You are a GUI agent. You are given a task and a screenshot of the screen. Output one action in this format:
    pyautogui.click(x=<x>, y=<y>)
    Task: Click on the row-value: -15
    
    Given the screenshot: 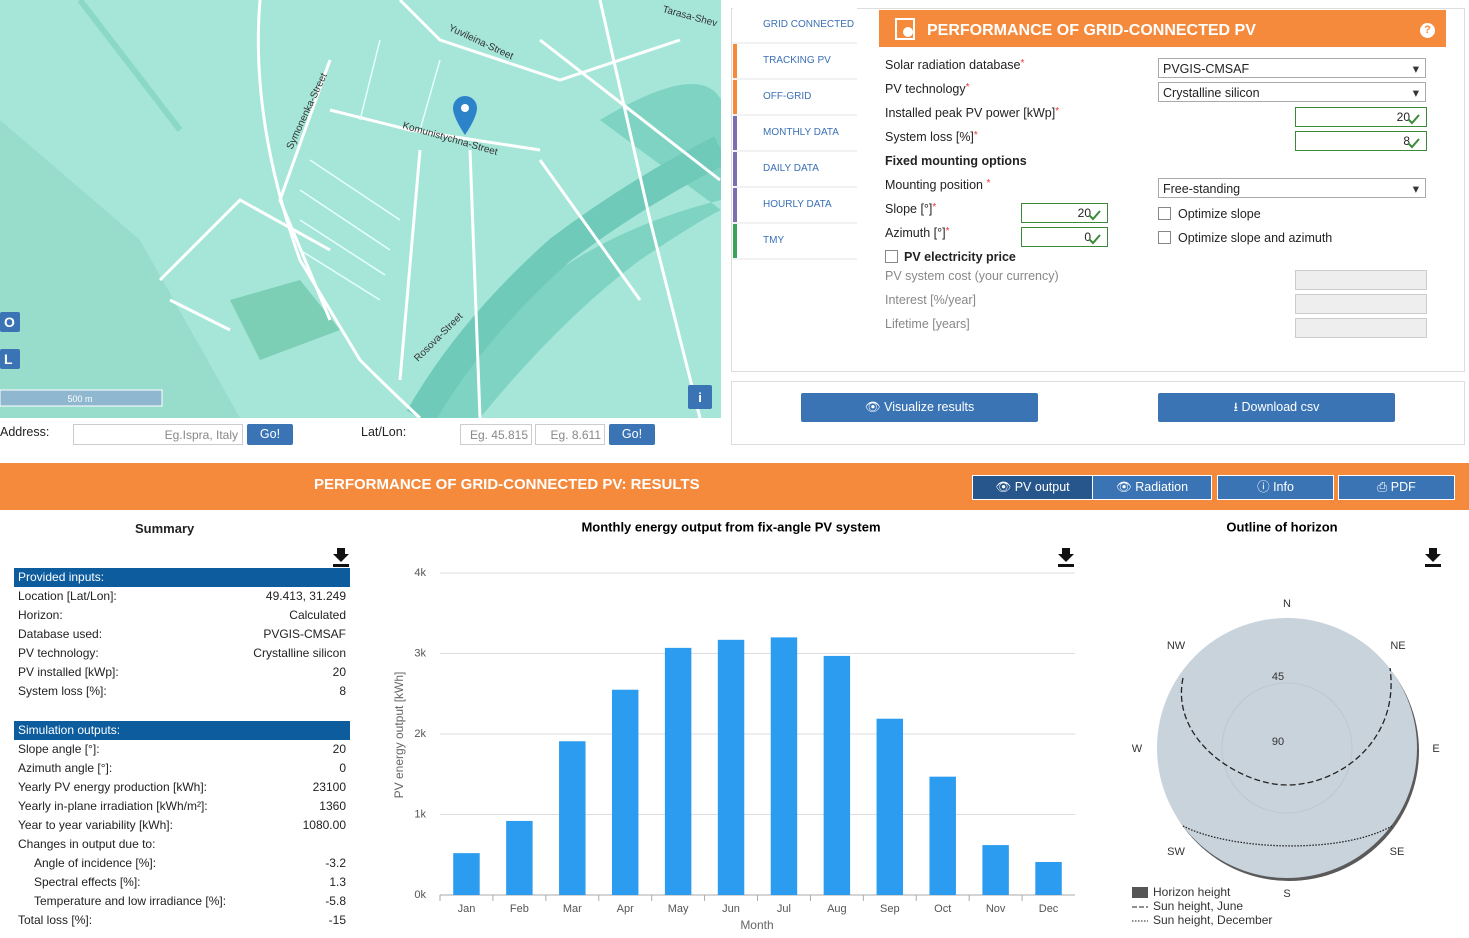 What is the action you would take?
    pyautogui.click(x=337, y=920)
    